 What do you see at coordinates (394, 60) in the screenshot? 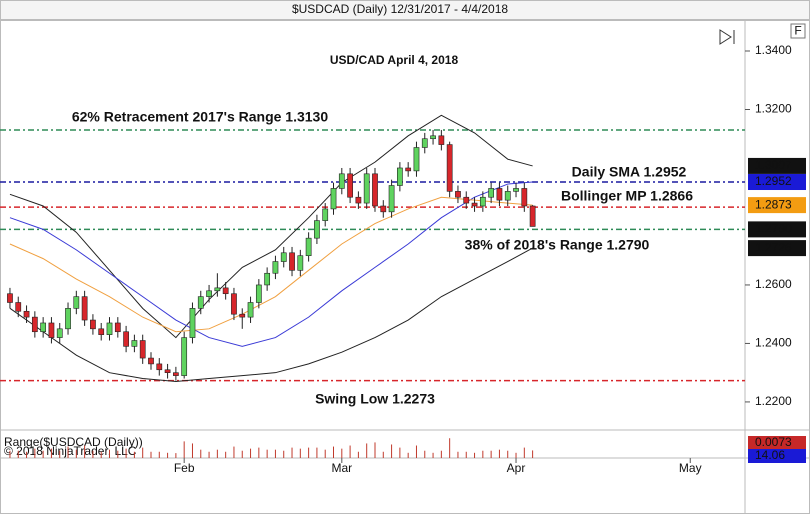
I see `chart-title: USD/CAD April 4, 2018` at bounding box center [394, 60].